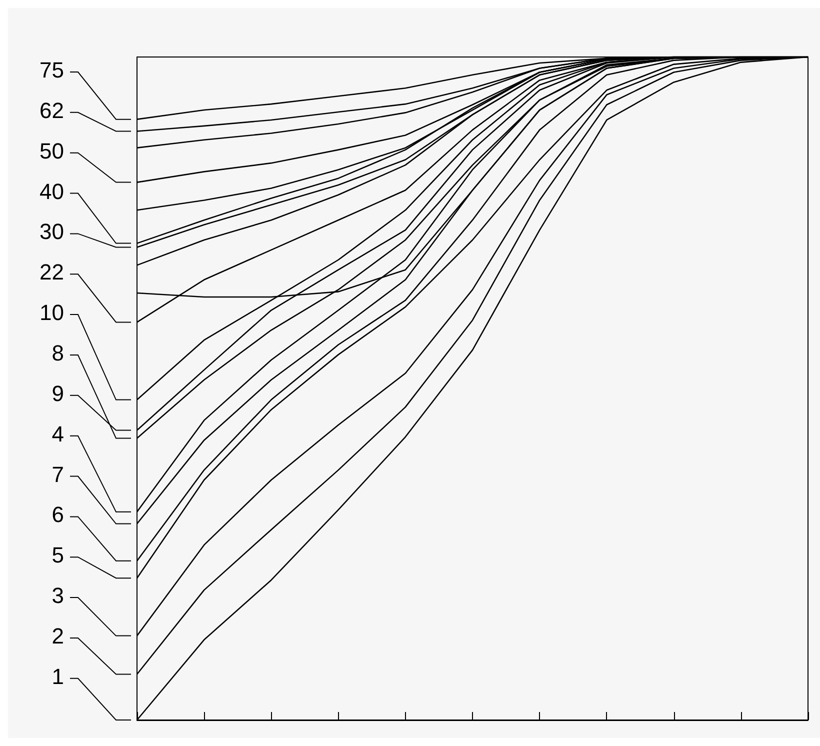  I want to click on legend-label: 30, so click(52, 231).